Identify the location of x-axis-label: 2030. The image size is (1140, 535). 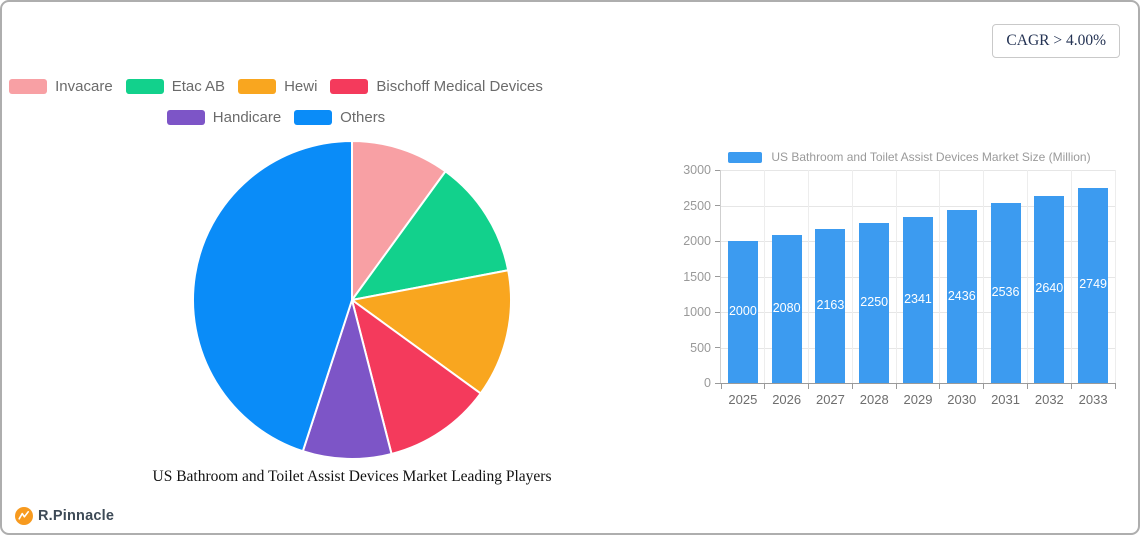
(962, 399).